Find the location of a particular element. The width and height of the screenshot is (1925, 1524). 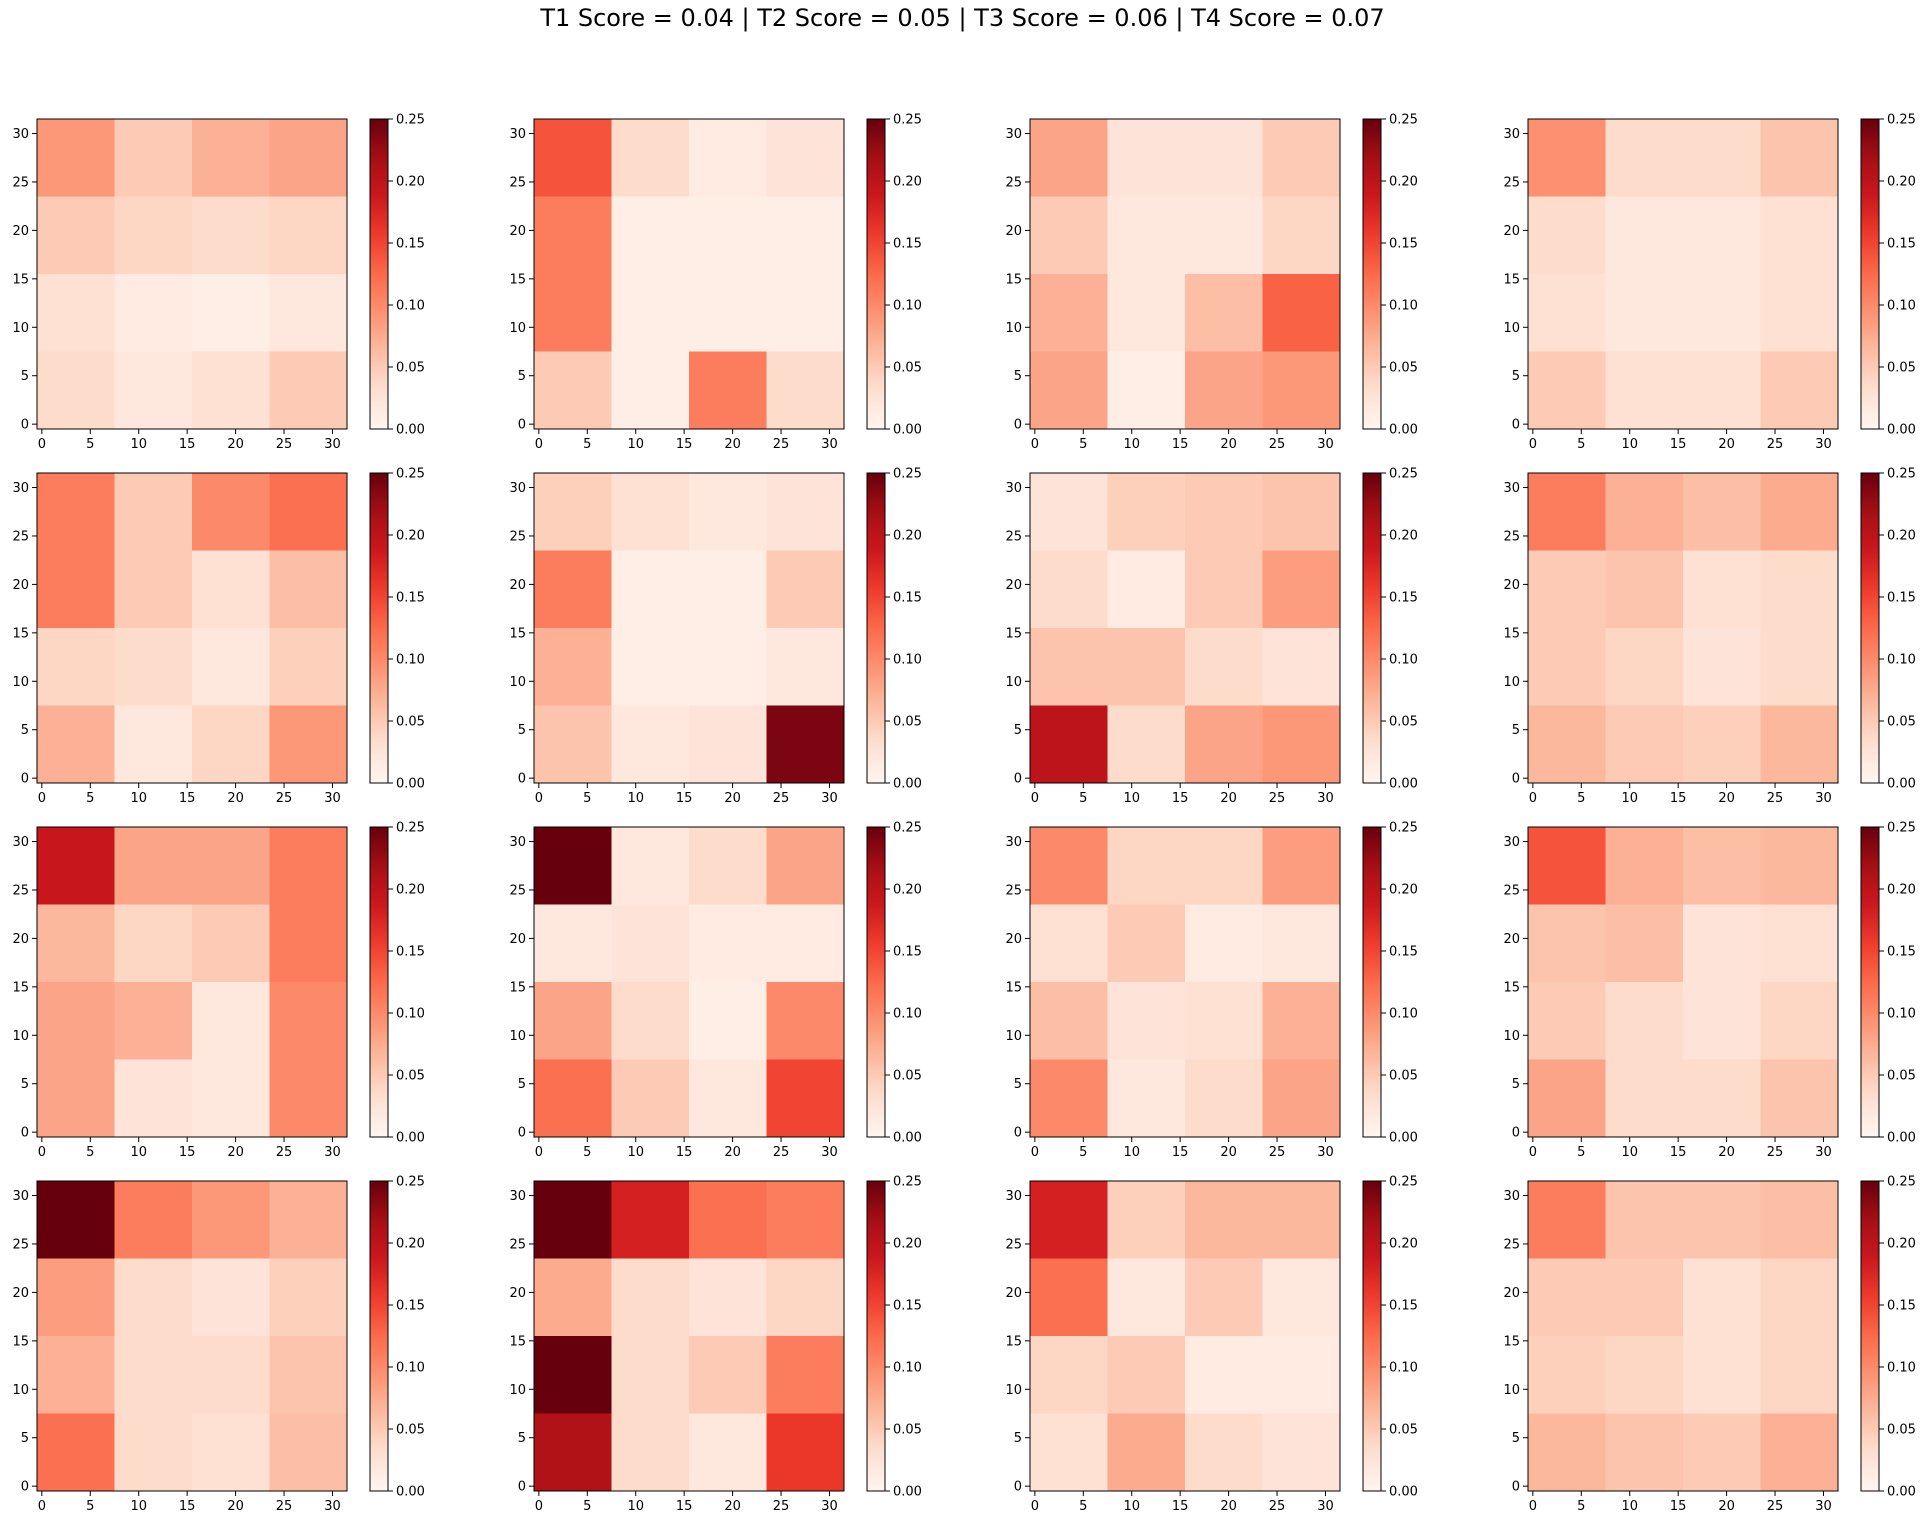

x-tick-label-7-30: 30 is located at coordinates (1823, 798).